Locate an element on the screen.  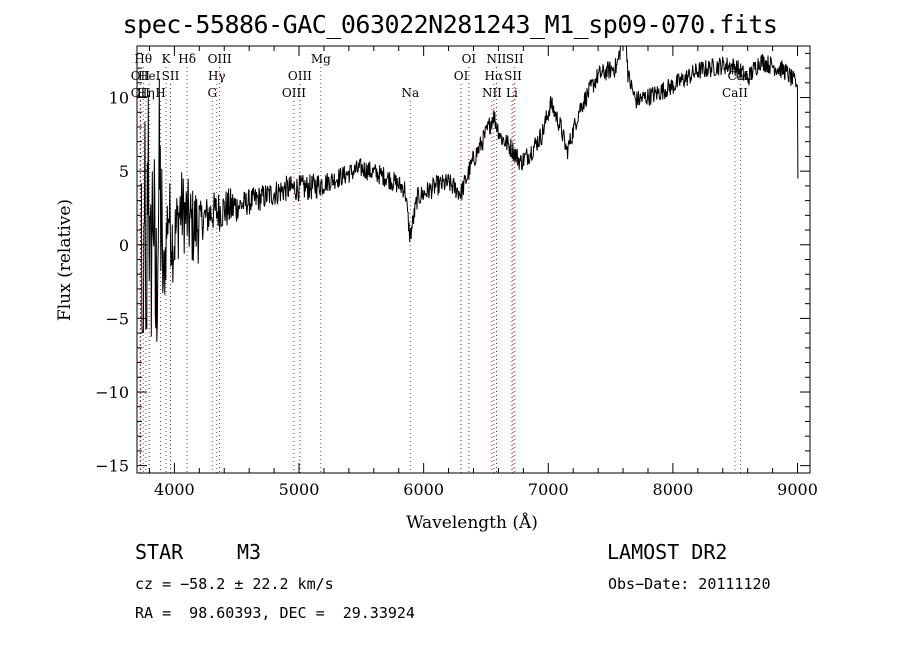
object-class: STAR is located at coordinates (159, 552).